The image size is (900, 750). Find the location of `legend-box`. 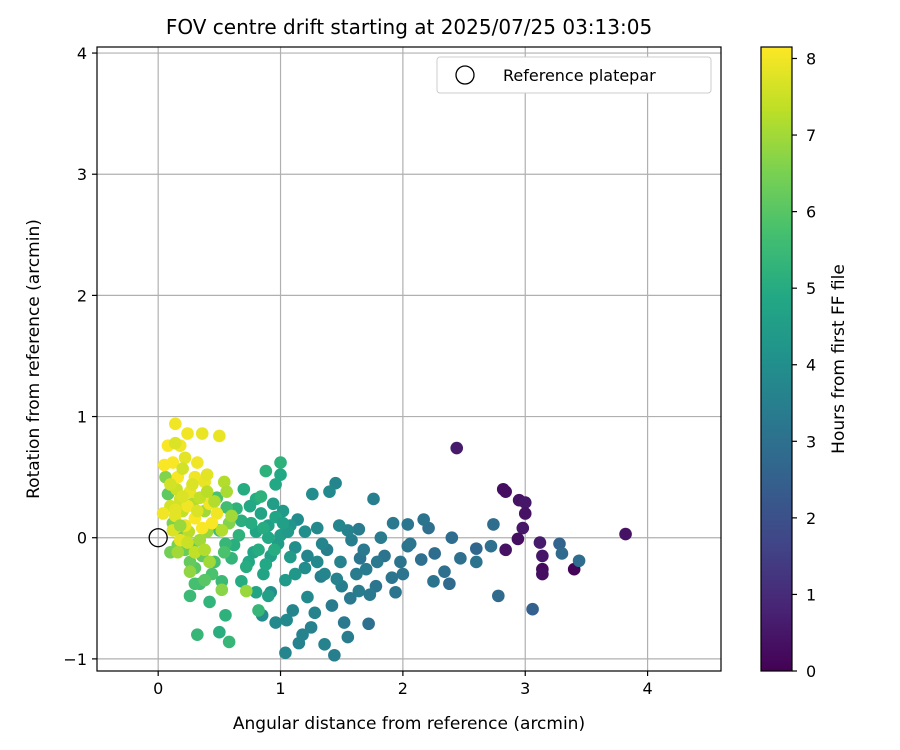

legend-box is located at coordinates (574, 75).